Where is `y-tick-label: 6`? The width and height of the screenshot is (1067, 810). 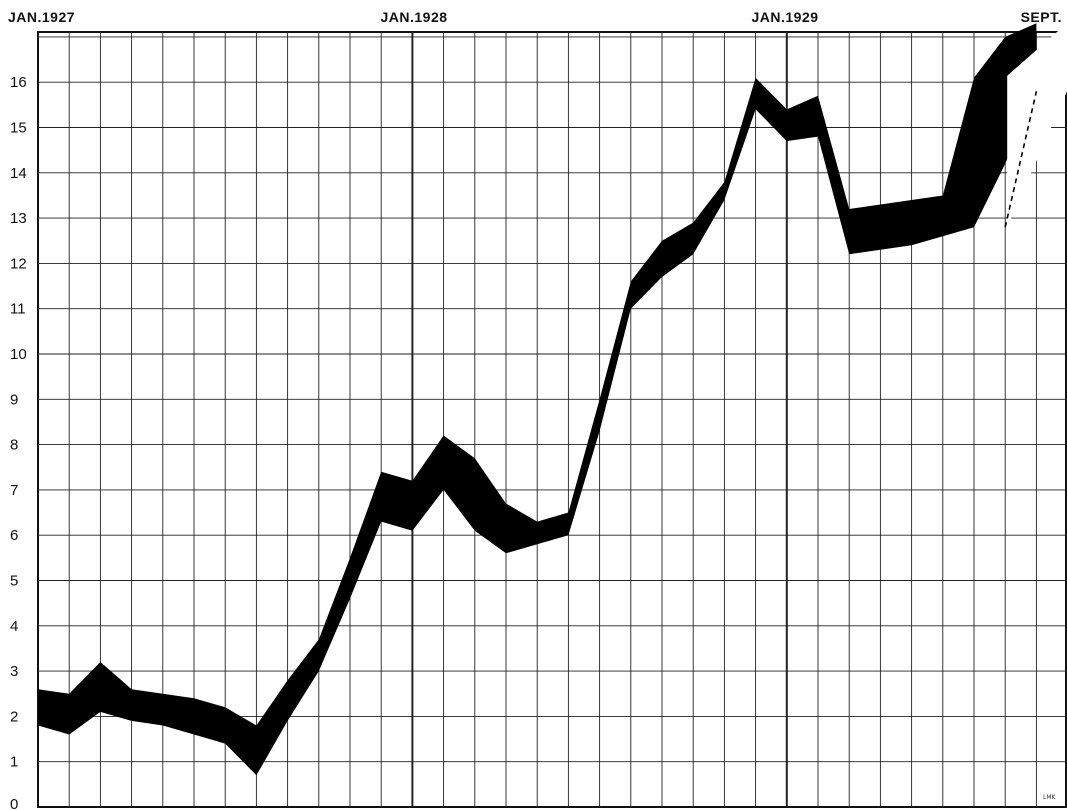 y-tick-label: 6 is located at coordinates (14, 535).